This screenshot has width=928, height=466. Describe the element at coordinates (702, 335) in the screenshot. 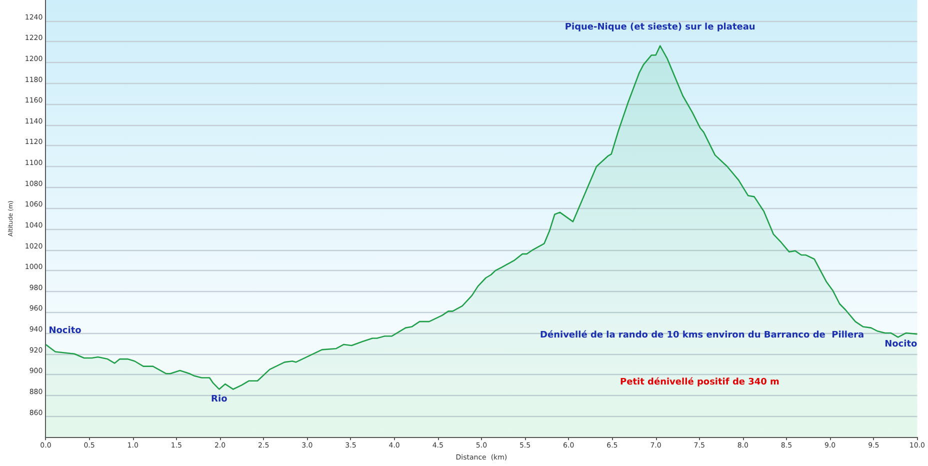

I see `annotation: Dénivellé de la rando de 10 kms environ du Barranco de Pillera` at that location.